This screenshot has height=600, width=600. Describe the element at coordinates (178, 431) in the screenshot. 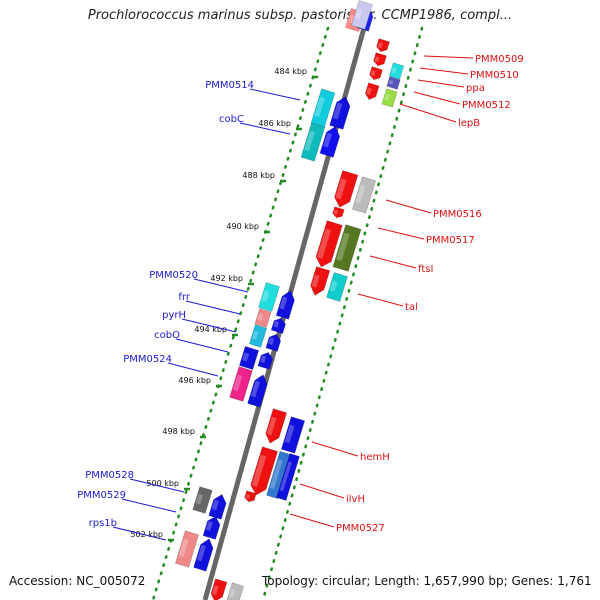

I see `scale-tick-label: 498 kbp` at that location.